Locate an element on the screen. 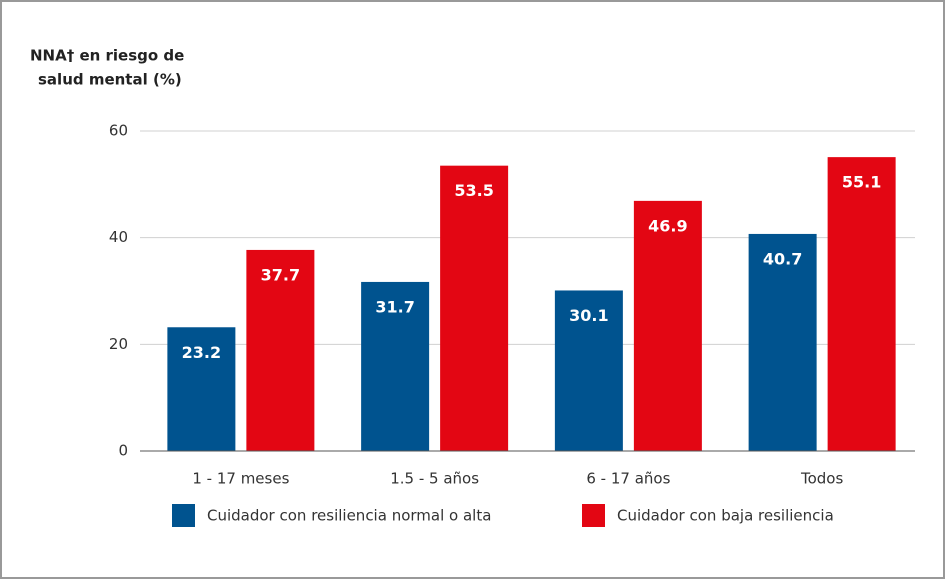  value-label: 30.1 is located at coordinates (588, 315).